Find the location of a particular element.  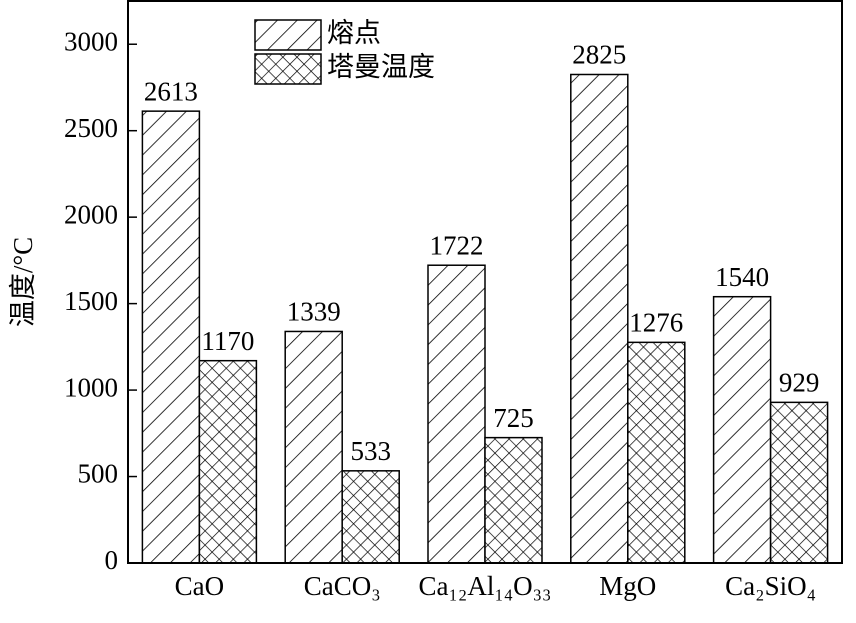

value-label: 2825 is located at coordinates (599, 55).